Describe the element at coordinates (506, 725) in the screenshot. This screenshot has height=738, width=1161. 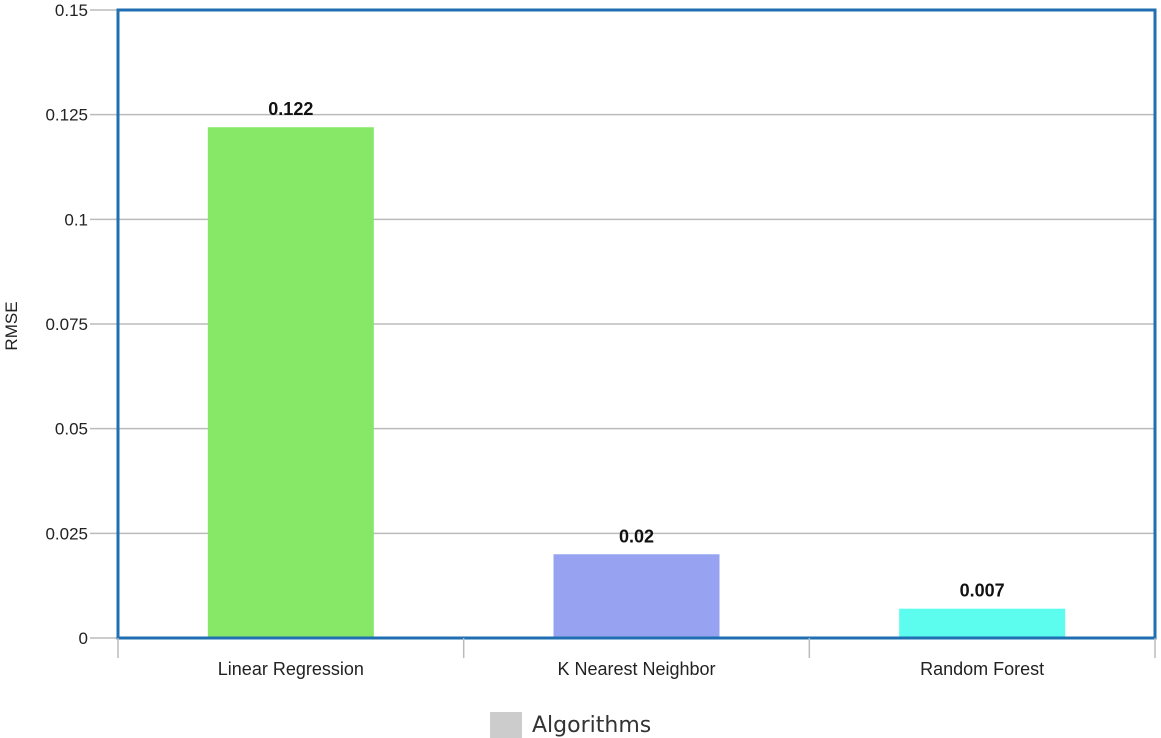
I see `legend-swatch` at that location.